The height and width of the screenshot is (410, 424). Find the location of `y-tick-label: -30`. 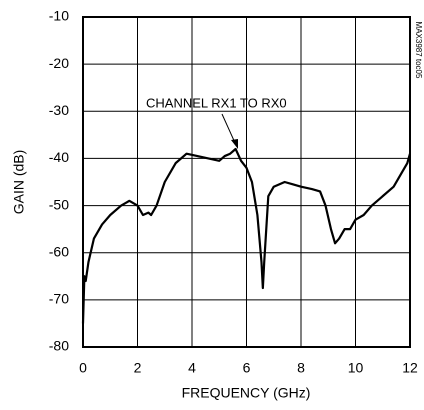

y-tick-label: -30 is located at coordinates (59, 110).